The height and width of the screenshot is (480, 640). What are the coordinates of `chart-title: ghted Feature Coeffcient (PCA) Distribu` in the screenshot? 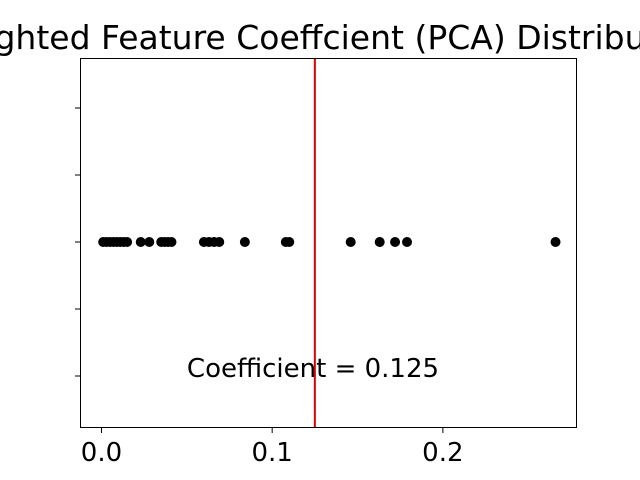 It's located at (320, 37).